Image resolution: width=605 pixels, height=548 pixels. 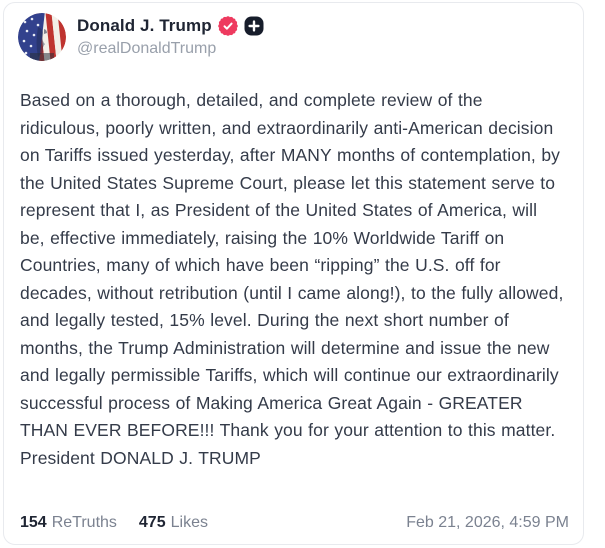 What do you see at coordinates (147, 48) in the screenshot?
I see `user-handle: @realDonaldTrump` at bounding box center [147, 48].